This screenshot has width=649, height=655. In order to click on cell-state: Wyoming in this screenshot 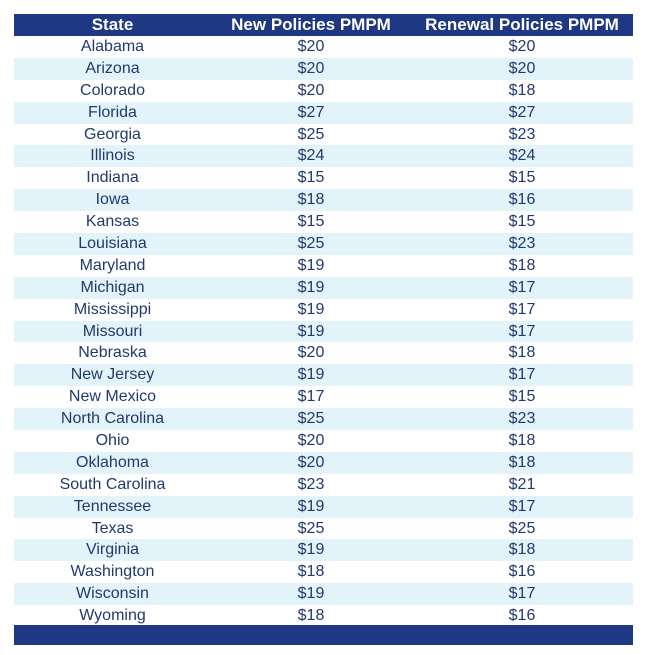, I will do `click(112, 616)`.